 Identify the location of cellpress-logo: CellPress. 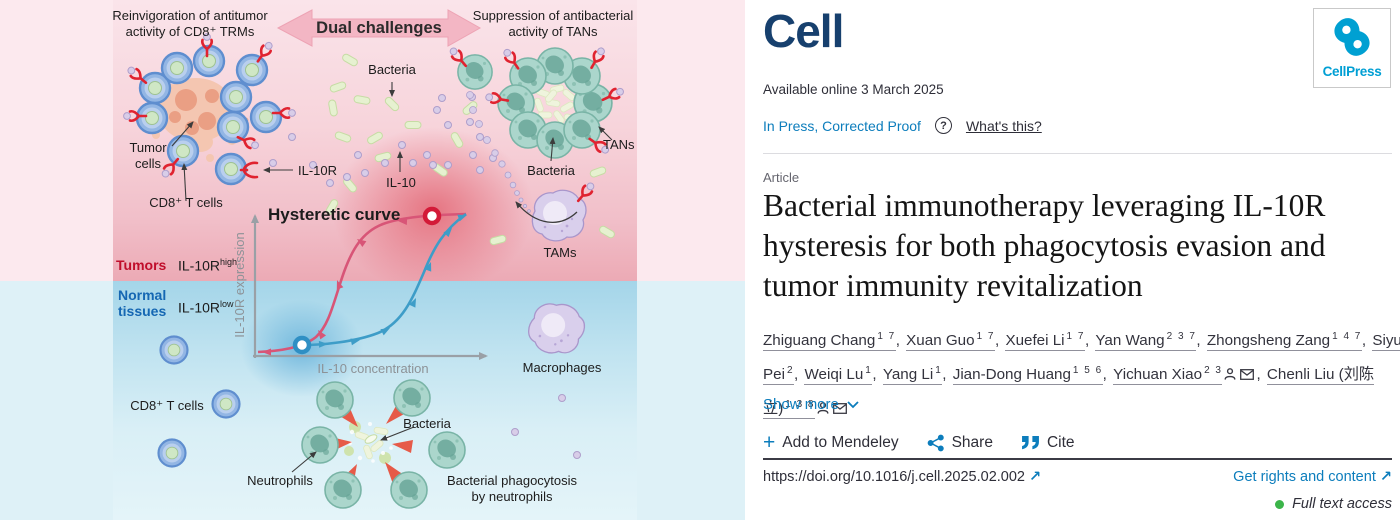
(1352, 48).